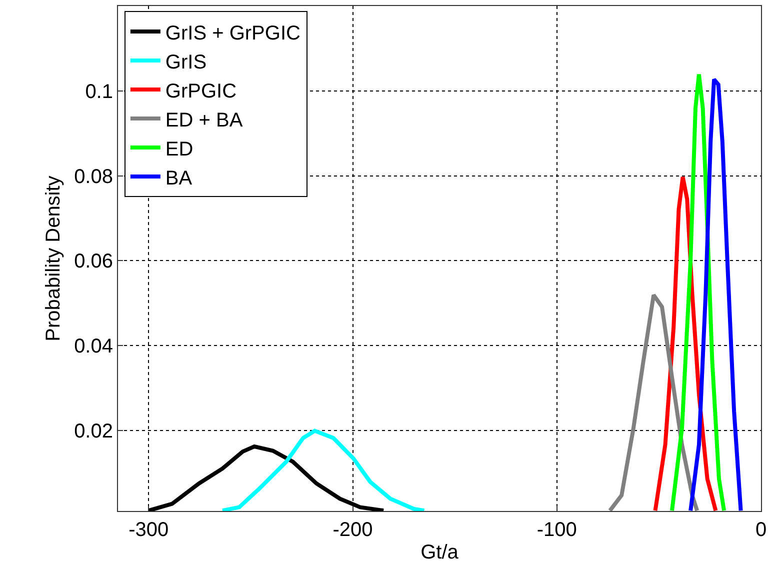 The height and width of the screenshot is (581, 772). What do you see at coordinates (93, 177) in the screenshot?
I see `y-tick-label: 0.08` at bounding box center [93, 177].